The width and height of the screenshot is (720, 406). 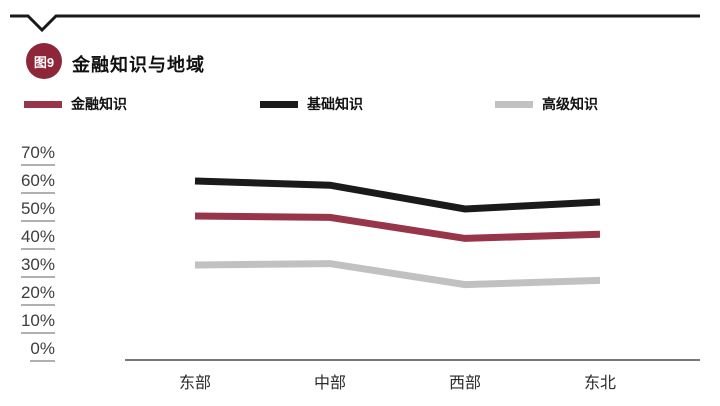 I want to click on y-axis-tick-label: 30%, so click(x=27, y=266).